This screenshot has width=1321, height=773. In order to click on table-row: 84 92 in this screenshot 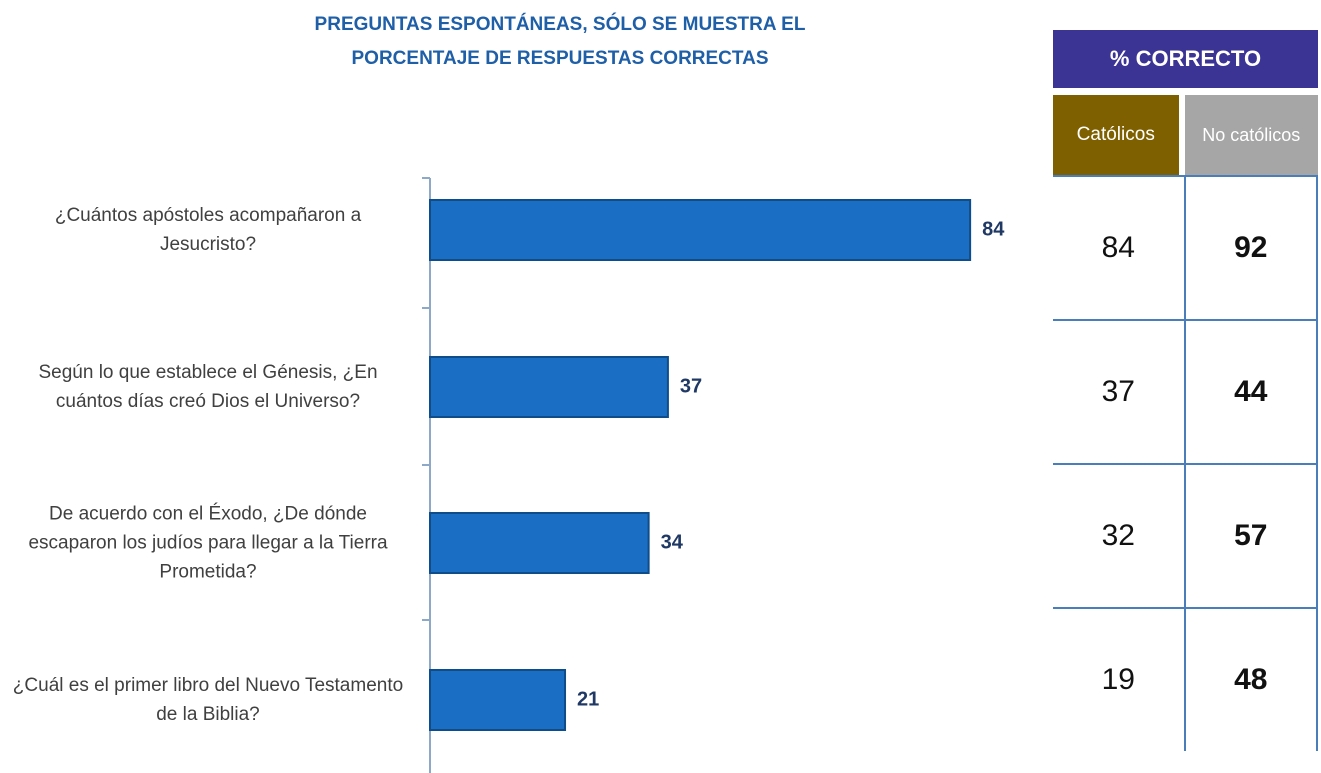, I will do `click(1184, 249)`.